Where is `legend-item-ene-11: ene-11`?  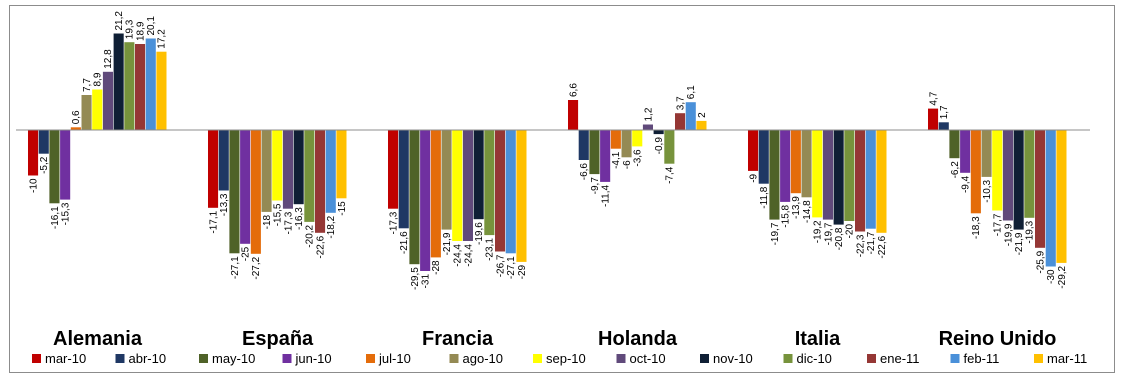
legend-item-ene-11: ene-11 is located at coordinates (893, 358).